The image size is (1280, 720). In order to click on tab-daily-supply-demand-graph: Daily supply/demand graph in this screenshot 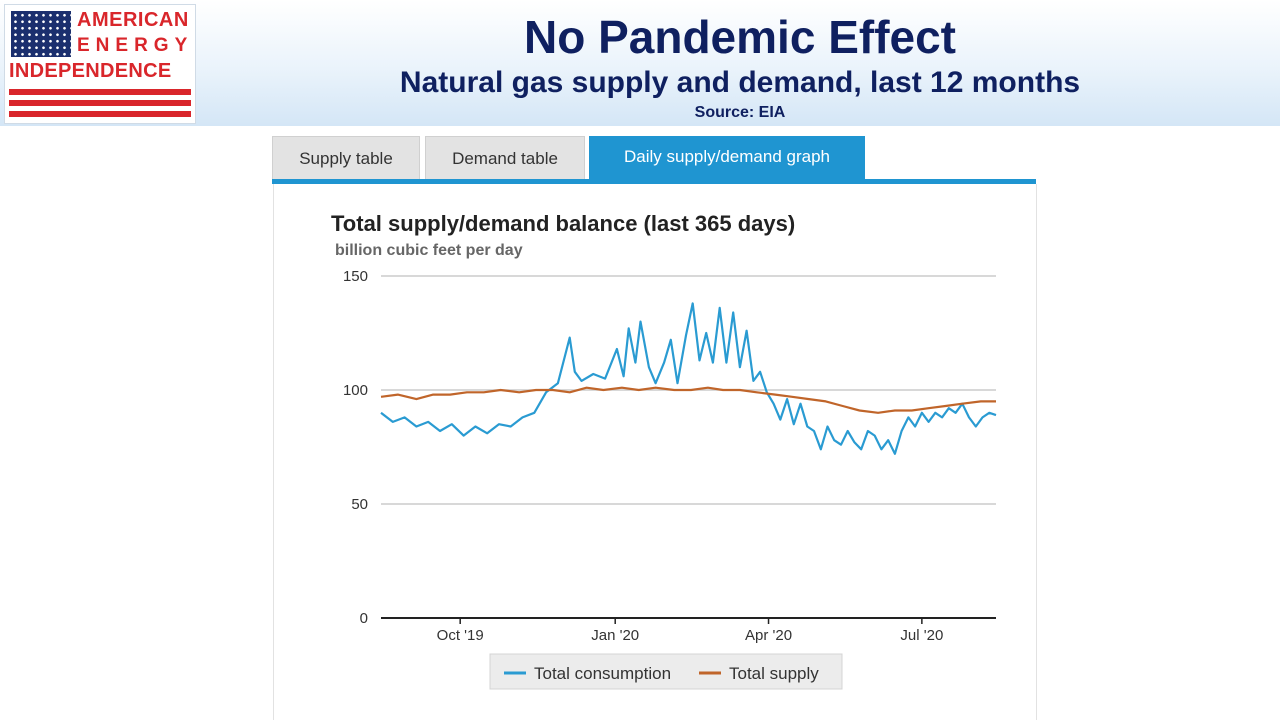, I will do `click(727, 157)`.